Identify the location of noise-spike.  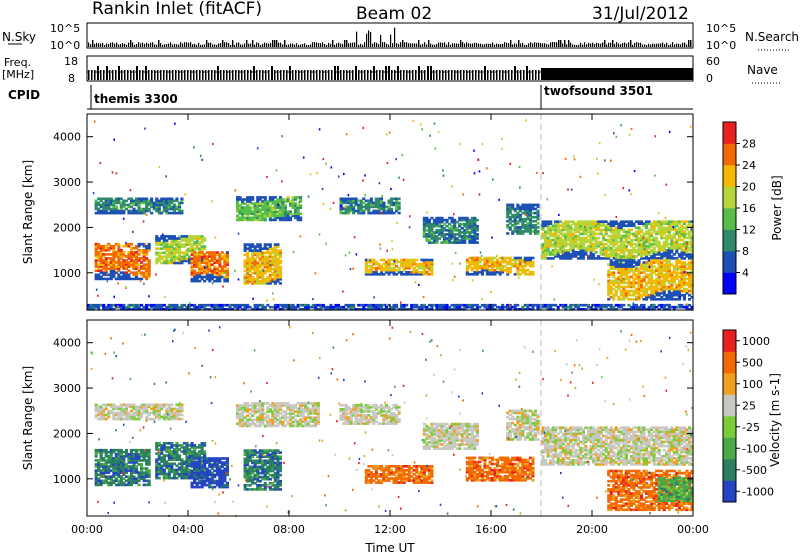
(569, 43).